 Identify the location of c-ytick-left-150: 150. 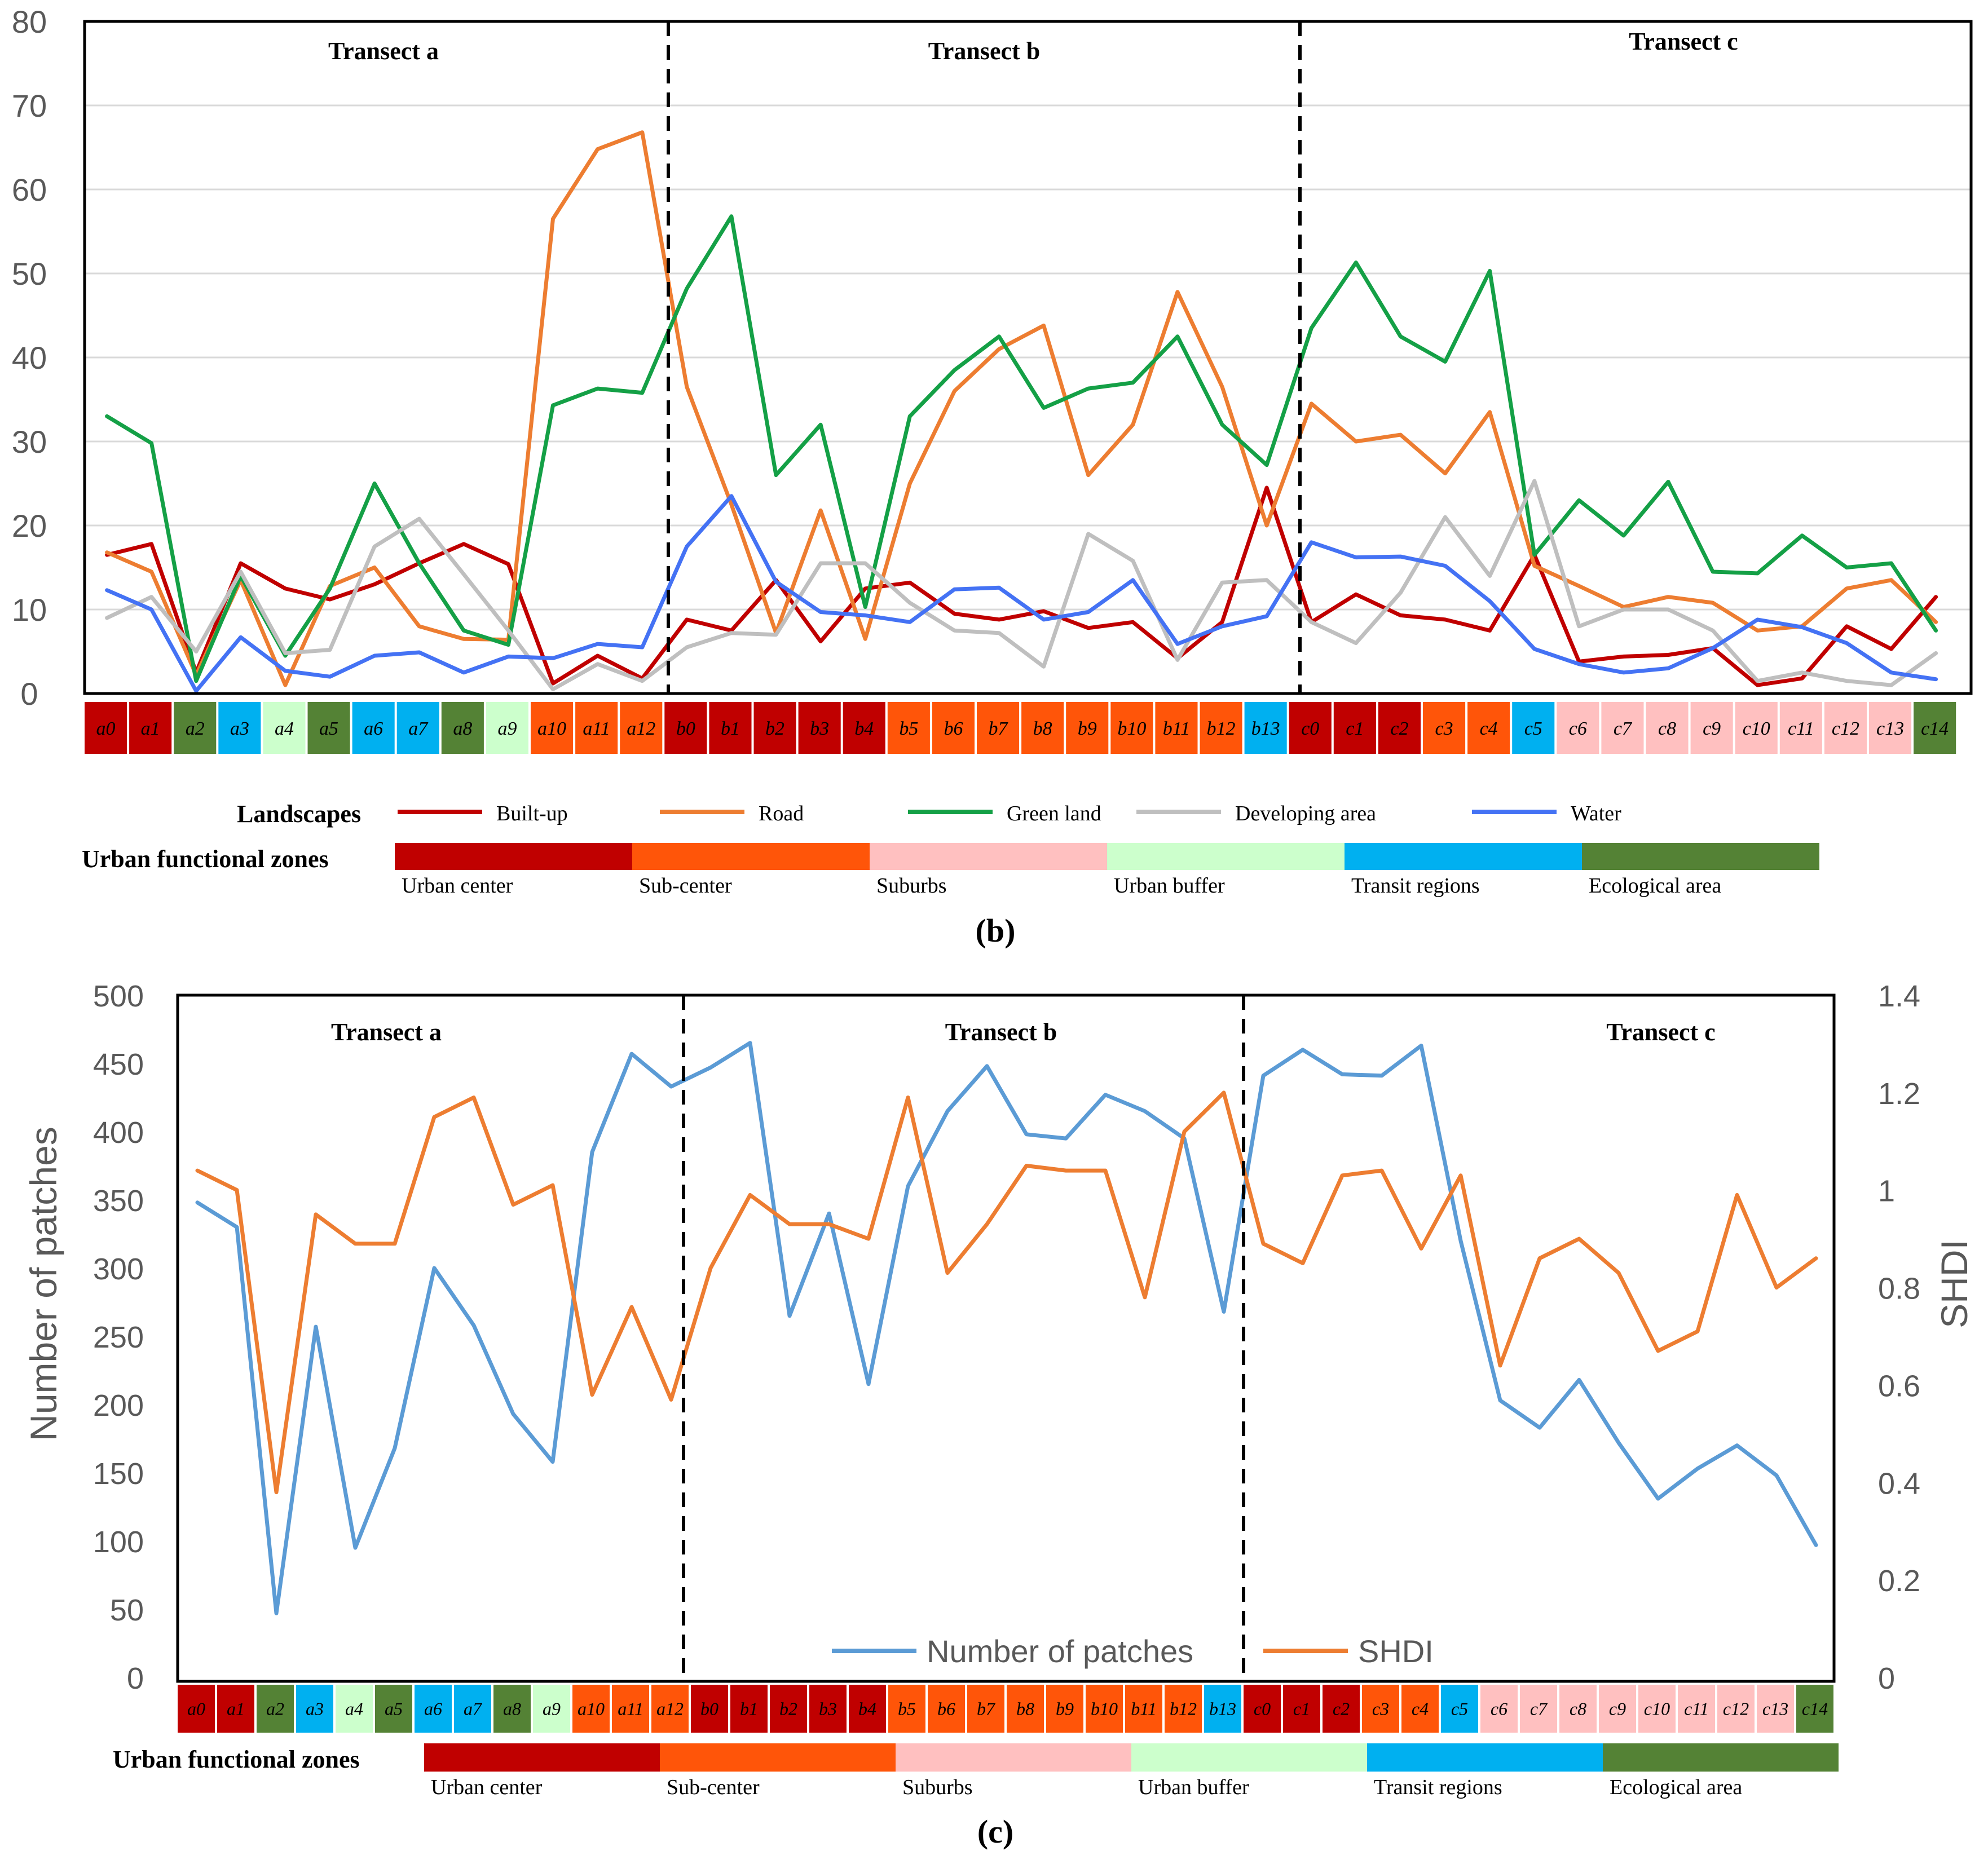
(118, 1474).